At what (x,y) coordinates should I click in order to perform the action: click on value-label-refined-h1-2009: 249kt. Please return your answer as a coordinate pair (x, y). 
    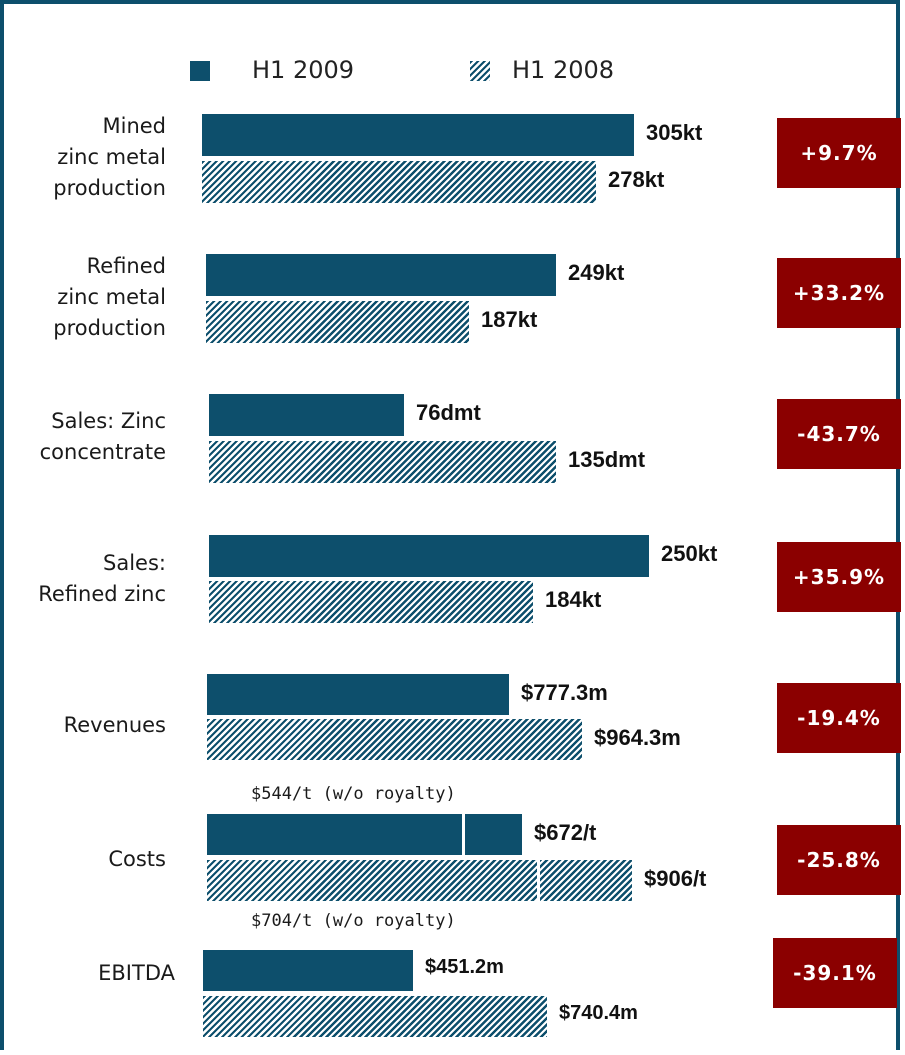
    Looking at the image, I should click on (596, 272).